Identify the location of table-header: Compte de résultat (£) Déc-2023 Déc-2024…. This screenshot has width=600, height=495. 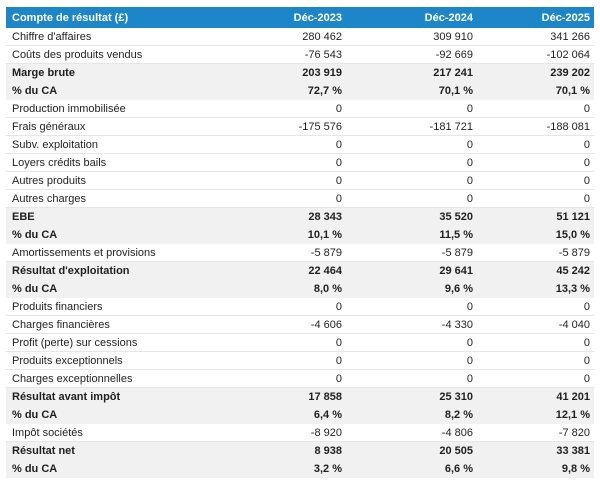
(300, 17).